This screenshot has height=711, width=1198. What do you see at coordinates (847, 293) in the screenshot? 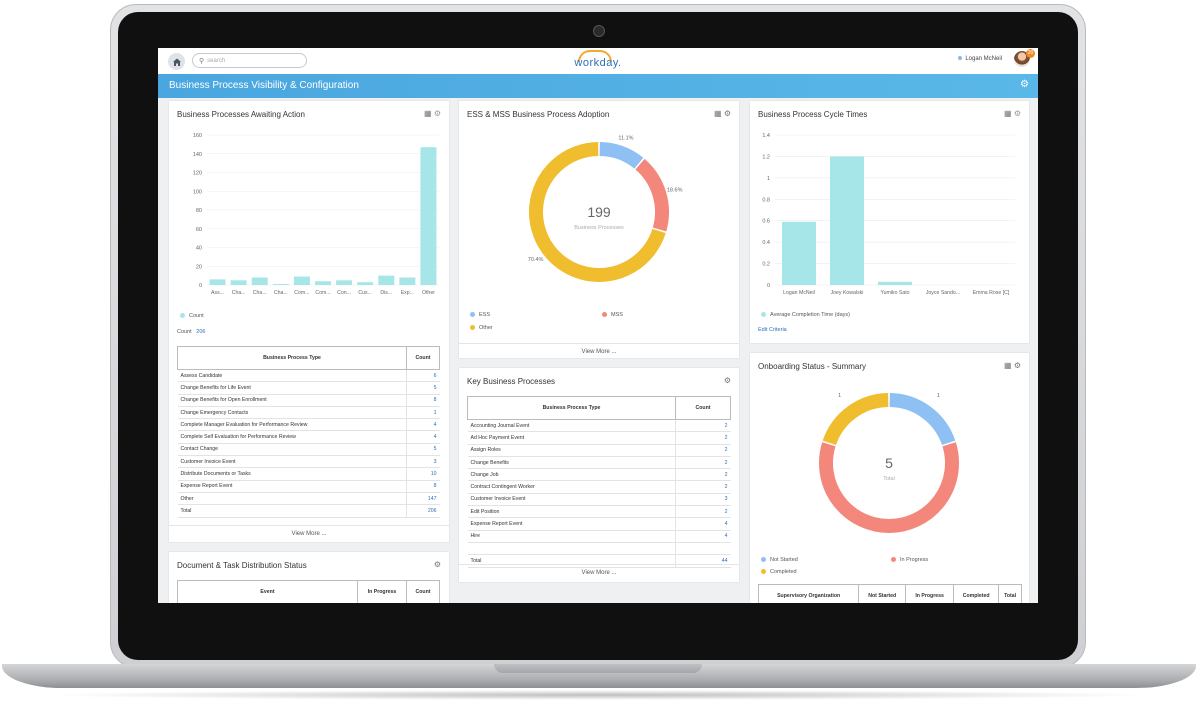
I see `x-tick-label: Joey Kowalski` at bounding box center [847, 293].